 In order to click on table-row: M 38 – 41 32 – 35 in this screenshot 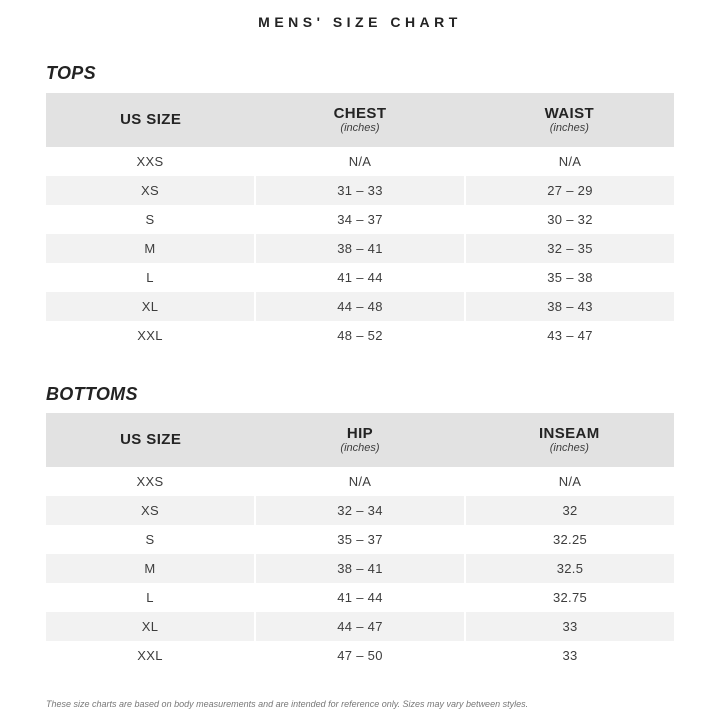, I will do `click(360, 248)`.